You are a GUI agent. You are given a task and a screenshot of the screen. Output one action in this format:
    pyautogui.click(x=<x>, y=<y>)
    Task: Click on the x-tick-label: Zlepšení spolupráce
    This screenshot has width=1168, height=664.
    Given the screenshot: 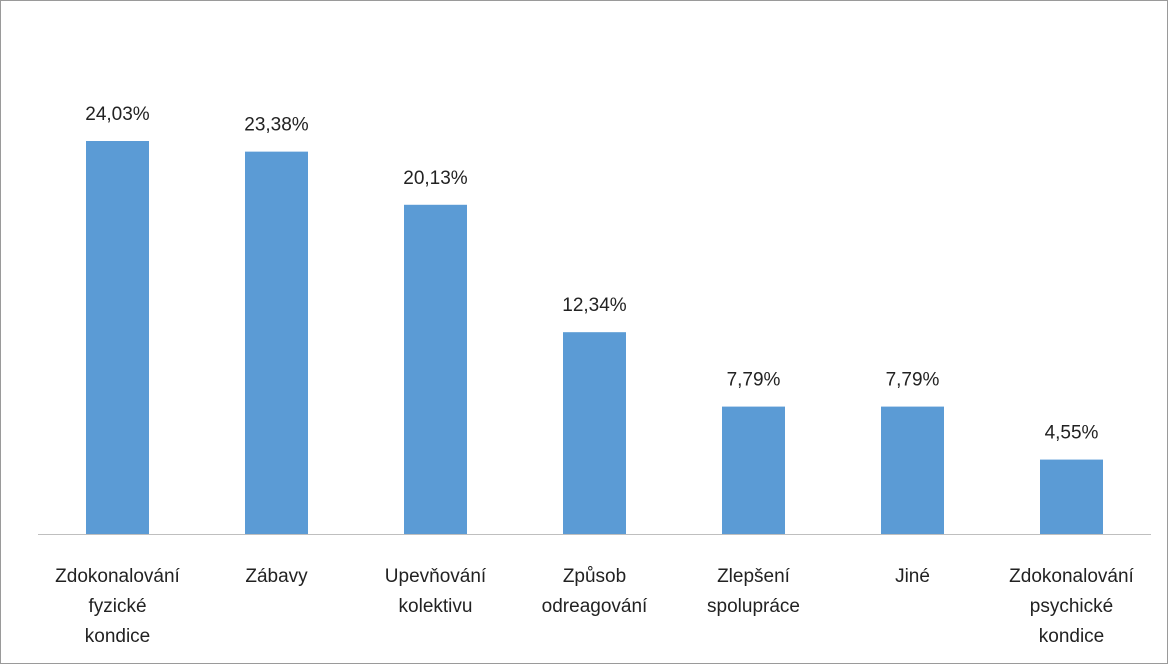 What is the action you would take?
    pyautogui.click(x=753, y=591)
    